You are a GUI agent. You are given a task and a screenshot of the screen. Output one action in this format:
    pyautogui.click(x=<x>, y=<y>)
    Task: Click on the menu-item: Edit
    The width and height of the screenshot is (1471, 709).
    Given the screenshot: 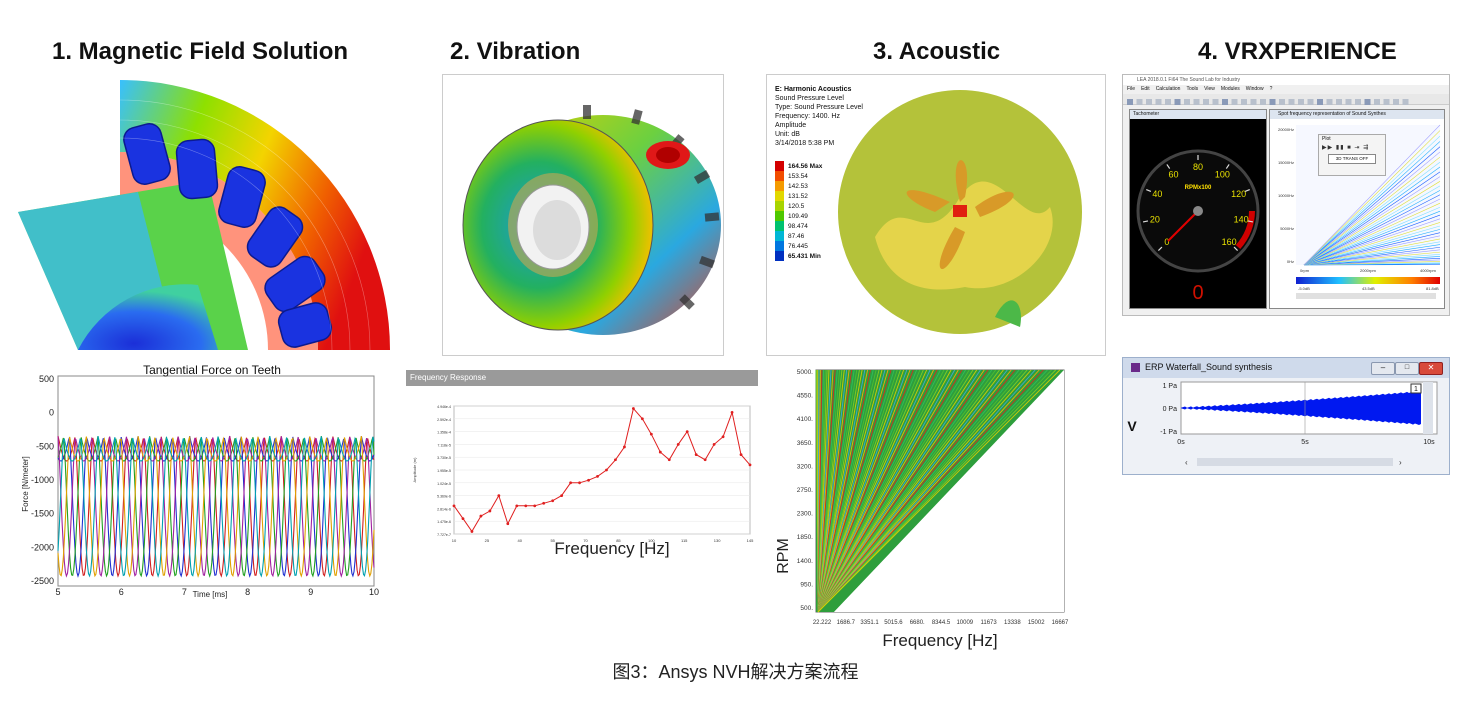 What is the action you would take?
    pyautogui.click(x=1145, y=89)
    